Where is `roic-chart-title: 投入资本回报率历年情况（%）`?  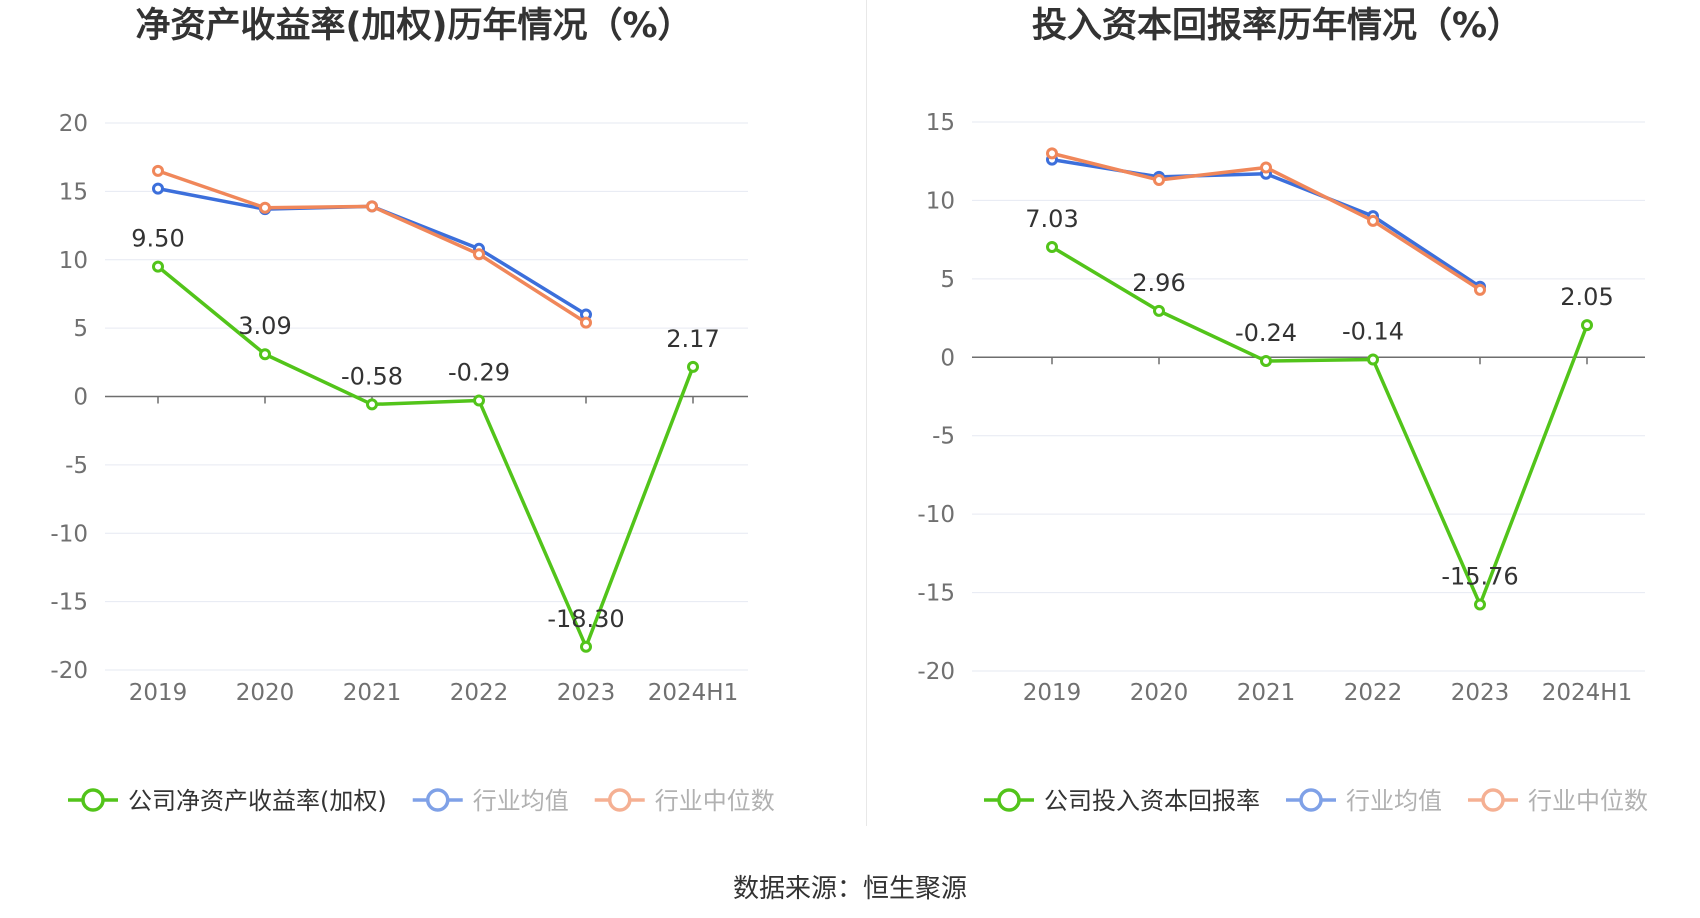
roic-chart-title: 投入资本回报率历年情况（%） is located at coordinates (1277, 26).